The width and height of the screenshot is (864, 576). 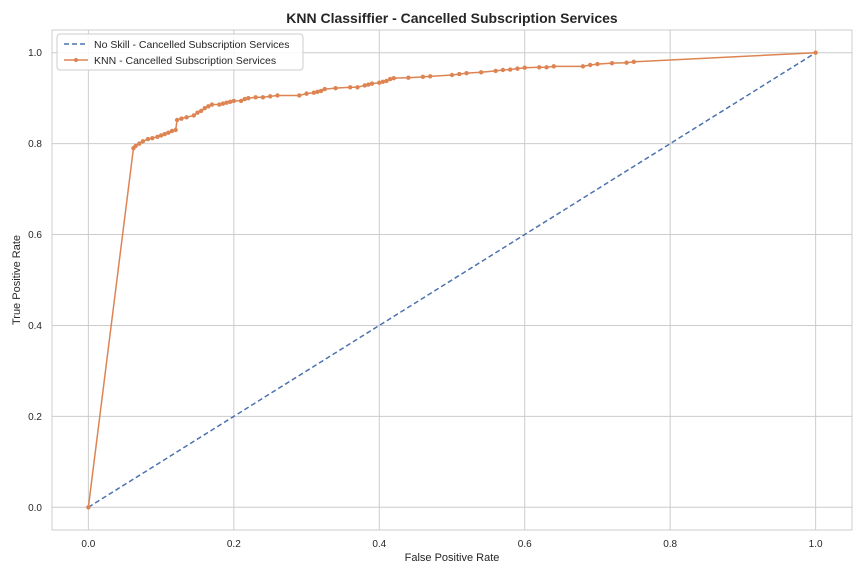 What do you see at coordinates (185, 61) in the screenshot?
I see `legend-label-knn: KNN - Cancelled Subscription Services` at bounding box center [185, 61].